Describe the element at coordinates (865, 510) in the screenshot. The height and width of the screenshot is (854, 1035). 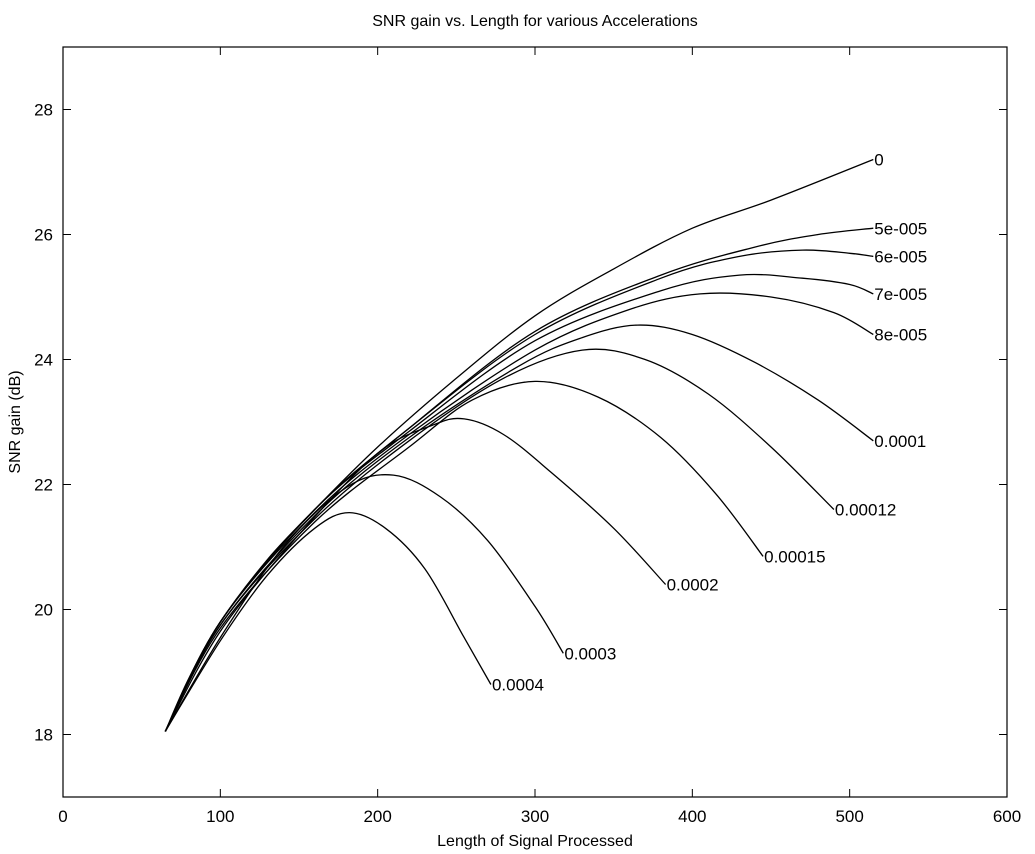
I see `series-end-label: 0.00012` at that location.